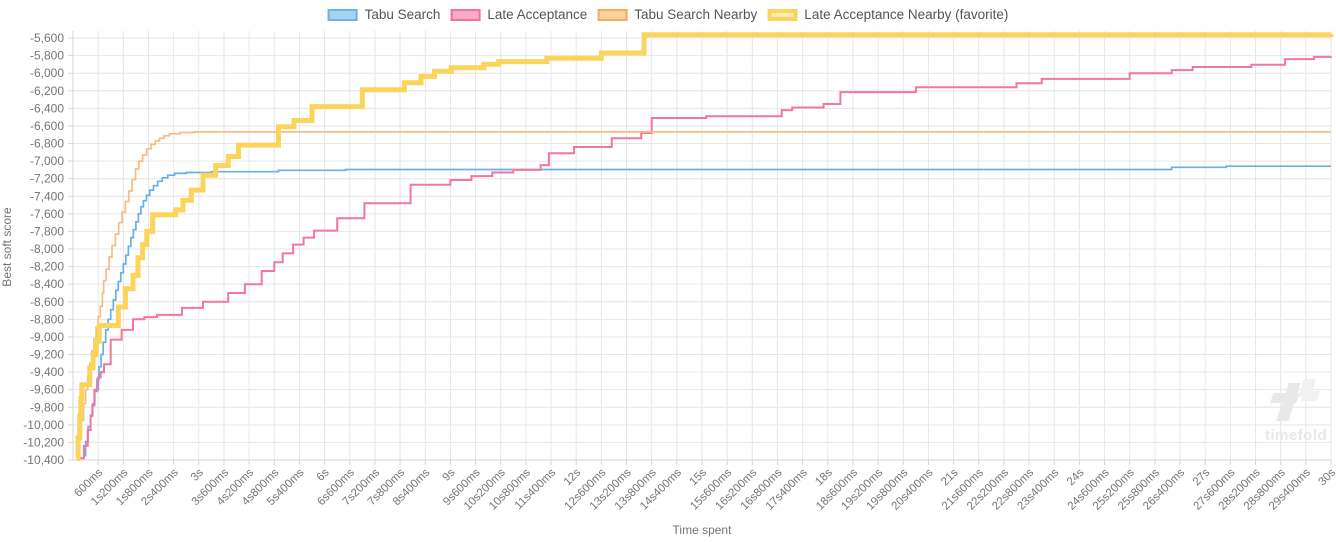  What do you see at coordinates (47, 390) in the screenshot?
I see `y-tick-label: -9,600` at bounding box center [47, 390].